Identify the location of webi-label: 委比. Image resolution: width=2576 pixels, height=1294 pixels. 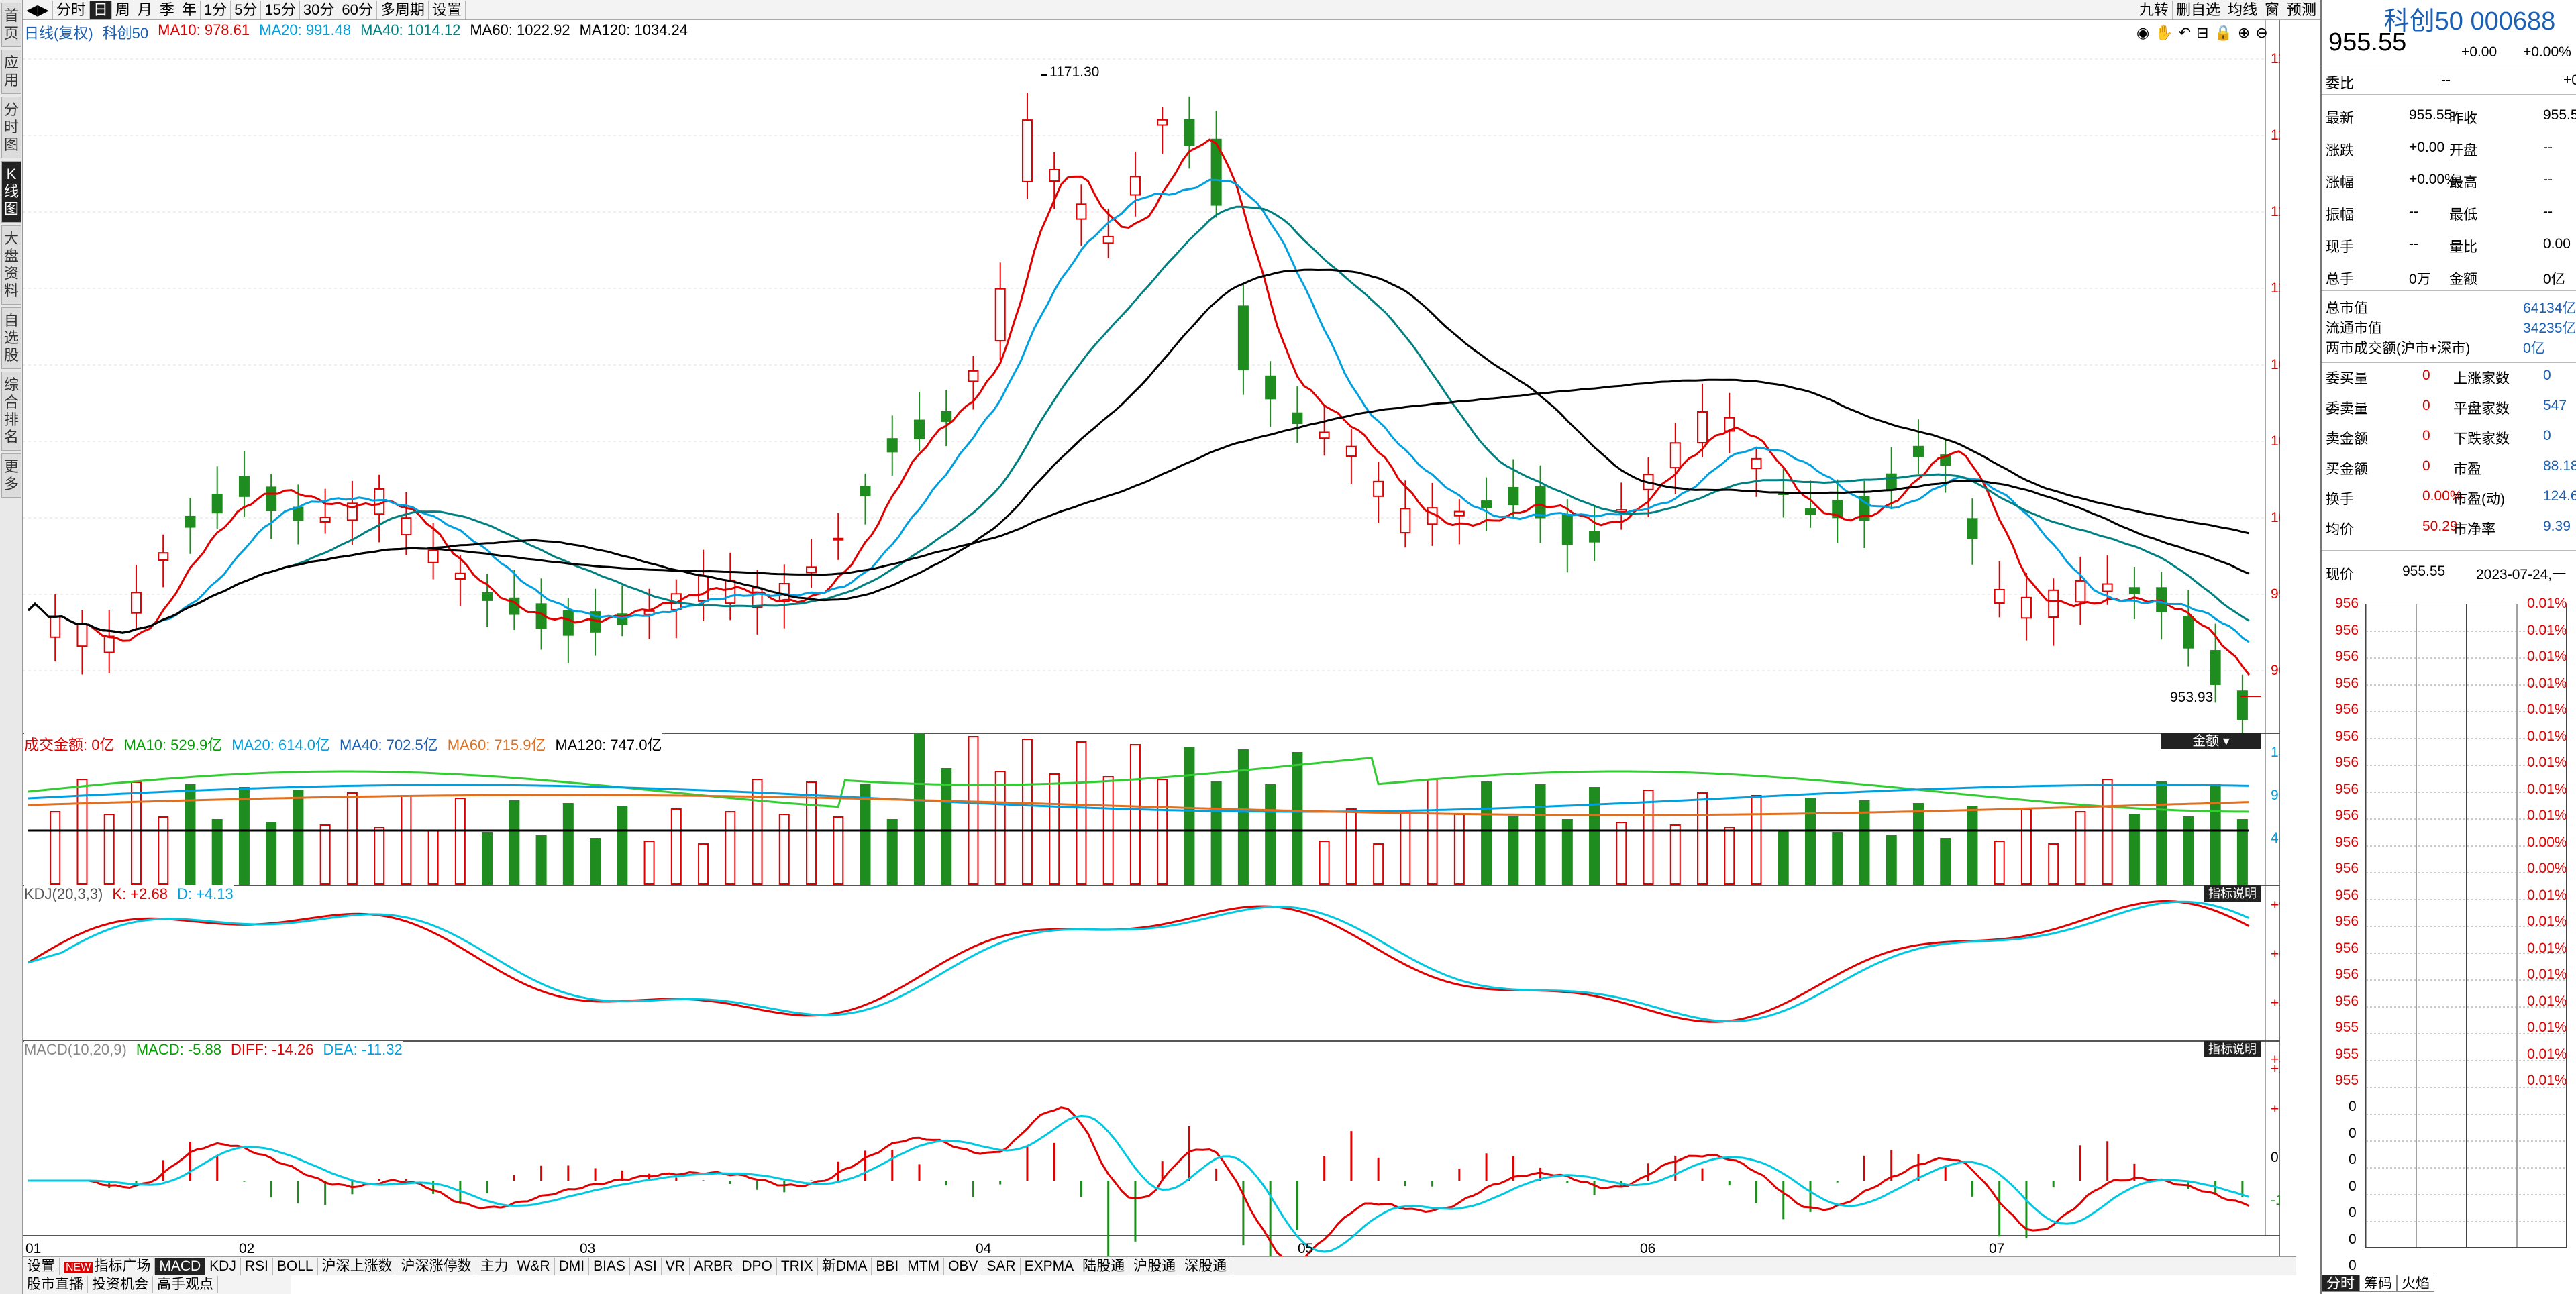
(2340, 83).